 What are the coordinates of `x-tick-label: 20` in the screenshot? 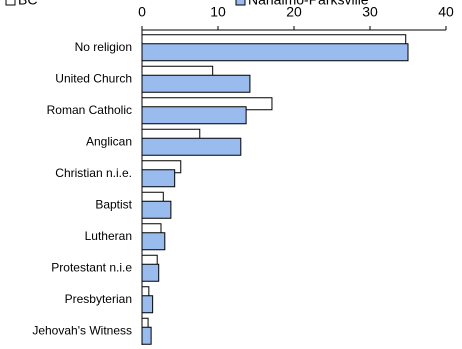 It's located at (294, 12).